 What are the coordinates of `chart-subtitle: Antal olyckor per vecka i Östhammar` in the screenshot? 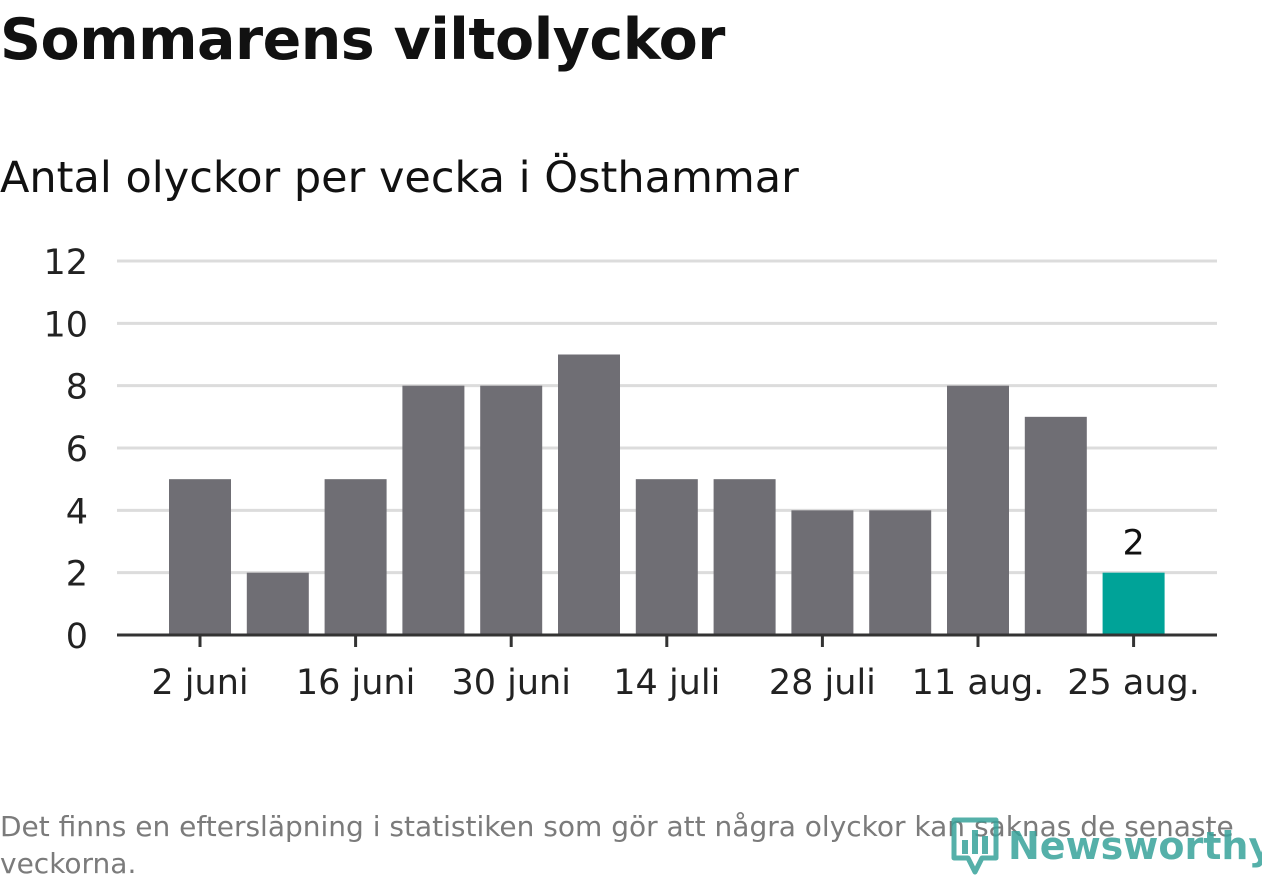 It's located at (399, 178).